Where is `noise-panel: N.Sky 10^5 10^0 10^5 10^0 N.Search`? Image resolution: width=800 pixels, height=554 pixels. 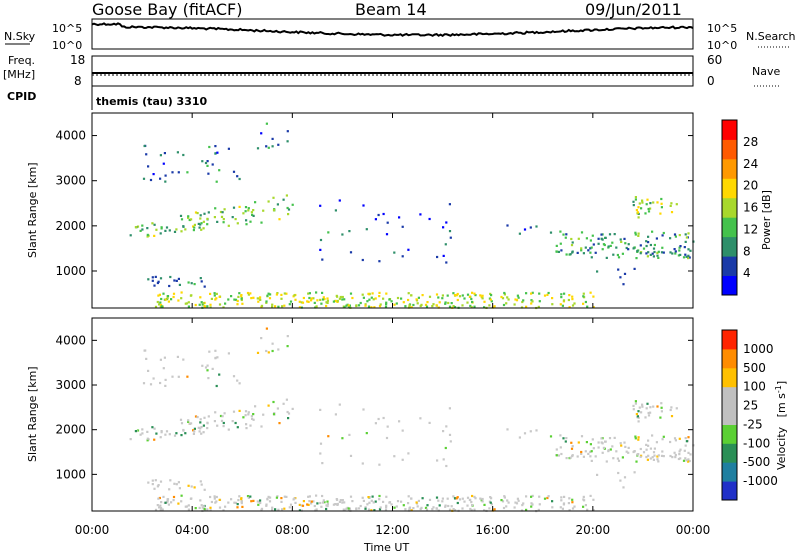
noise-panel: N.Sky 10^5 10^0 10^5 10^0 N.Search is located at coordinates (400, 35).